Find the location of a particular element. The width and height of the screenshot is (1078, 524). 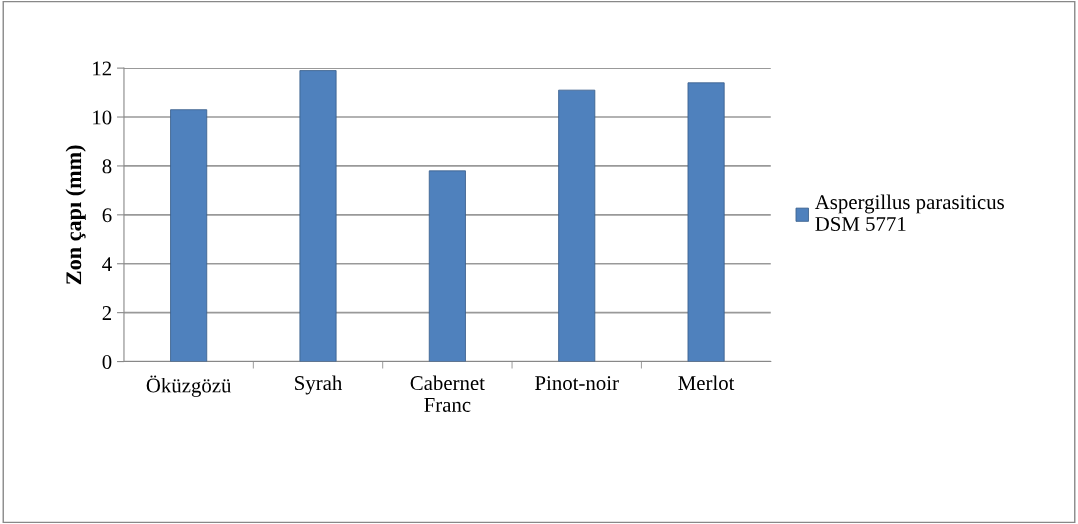

y-tick-label: 10 is located at coordinates (102, 117).